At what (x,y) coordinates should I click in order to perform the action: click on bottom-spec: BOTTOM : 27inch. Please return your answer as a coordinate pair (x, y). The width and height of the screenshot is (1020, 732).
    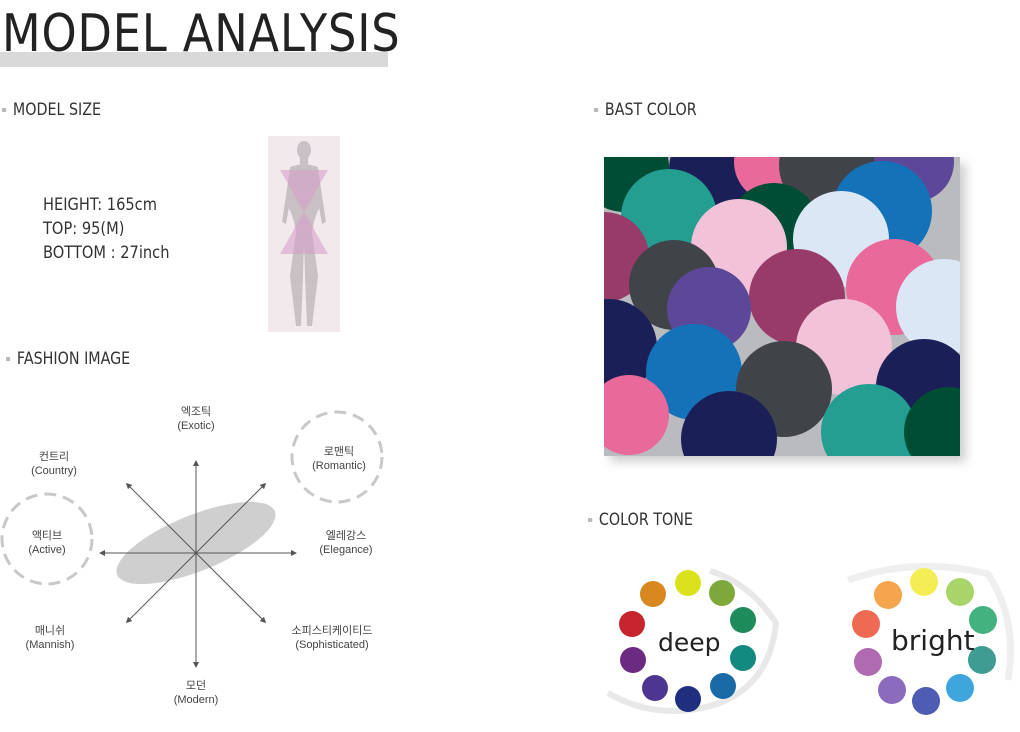
    Looking at the image, I should click on (106, 253).